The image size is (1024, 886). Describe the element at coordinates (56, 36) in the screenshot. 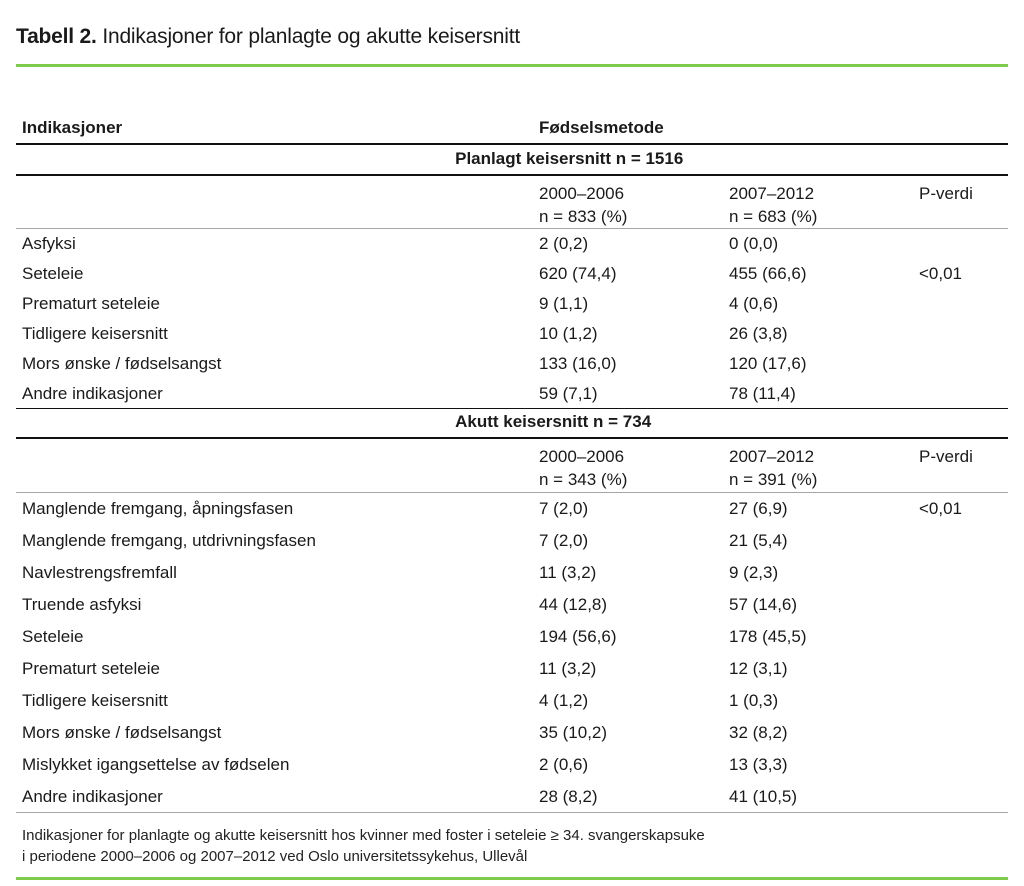

I see `table-number-label: Tabell 2.` at that location.